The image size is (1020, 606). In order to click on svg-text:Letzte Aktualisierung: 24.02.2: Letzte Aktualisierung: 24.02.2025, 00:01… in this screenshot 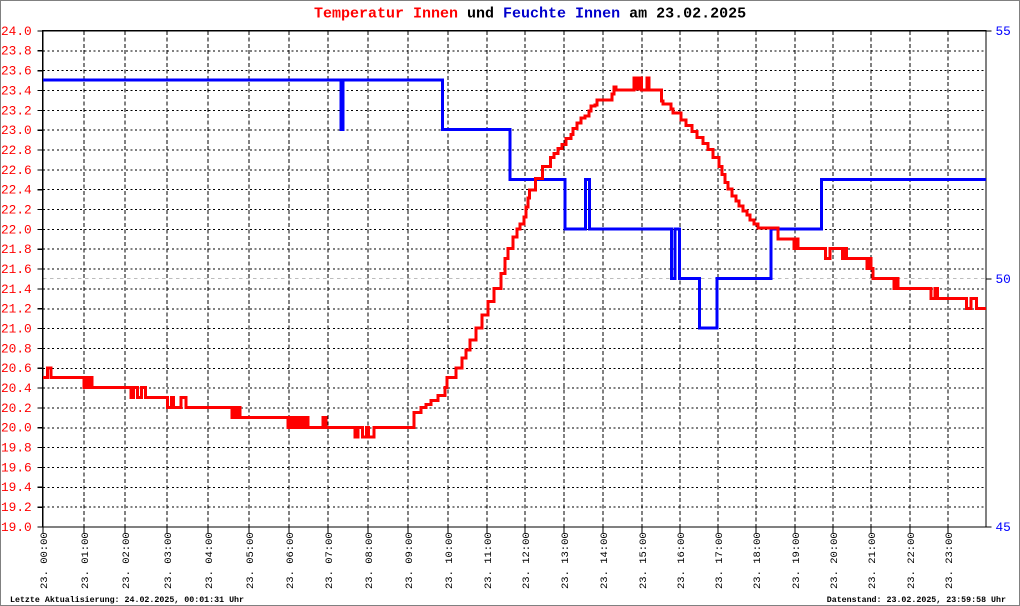, I will do `click(127, 600)`.